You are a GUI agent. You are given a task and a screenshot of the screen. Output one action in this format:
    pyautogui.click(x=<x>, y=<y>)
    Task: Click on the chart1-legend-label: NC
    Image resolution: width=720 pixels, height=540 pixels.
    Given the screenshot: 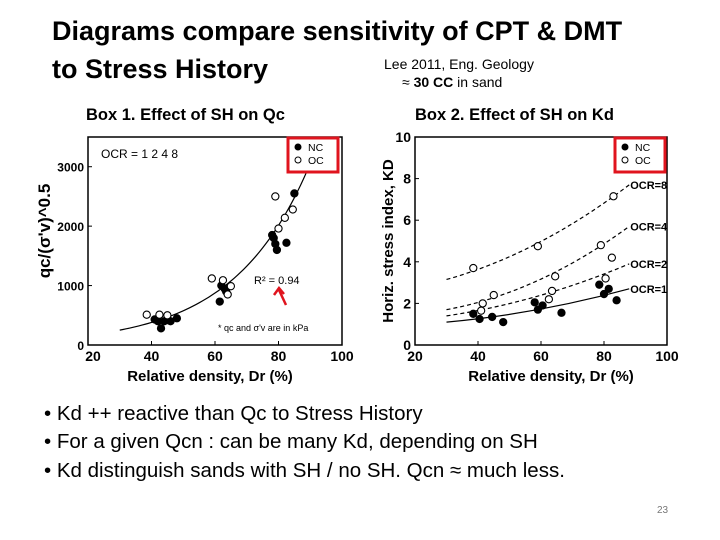 What is the action you would take?
    pyautogui.click(x=316, y=148)
    